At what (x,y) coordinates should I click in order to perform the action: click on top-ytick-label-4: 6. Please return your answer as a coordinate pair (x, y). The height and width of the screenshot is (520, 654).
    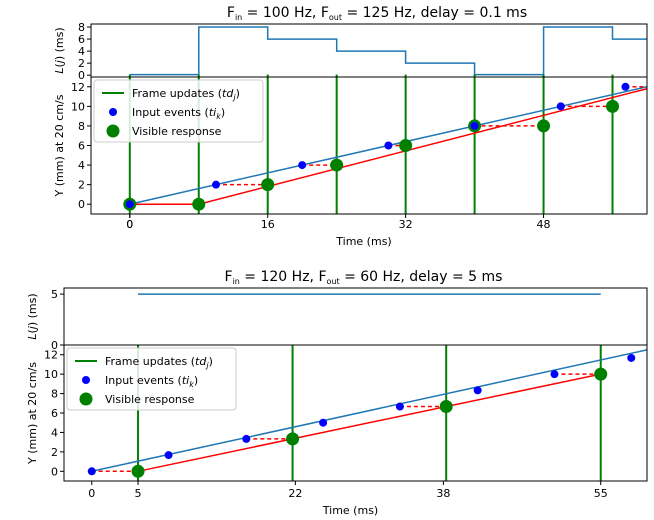
    Looking at the image, I should click on (81, 39).